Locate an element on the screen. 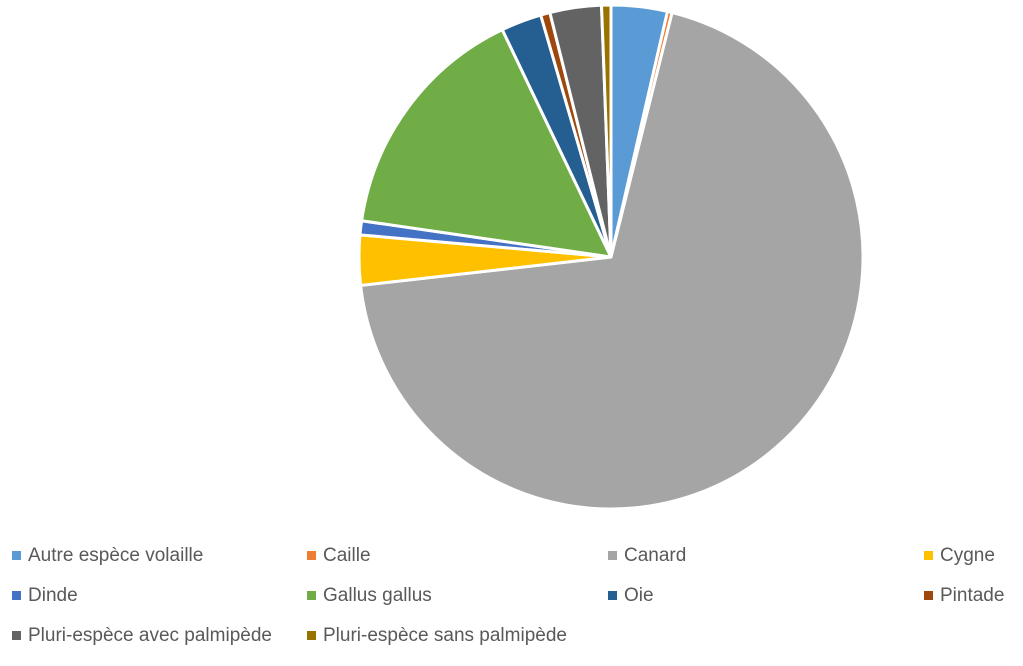  legend-label: Dinde is located at coordinates (53, 595).